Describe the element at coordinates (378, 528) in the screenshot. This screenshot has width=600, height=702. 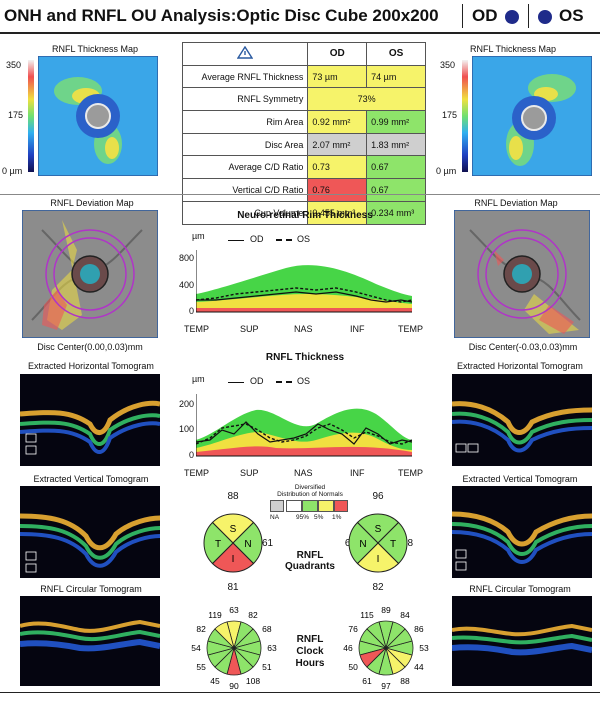
I see `os-quadrant-s-sector` at that location.